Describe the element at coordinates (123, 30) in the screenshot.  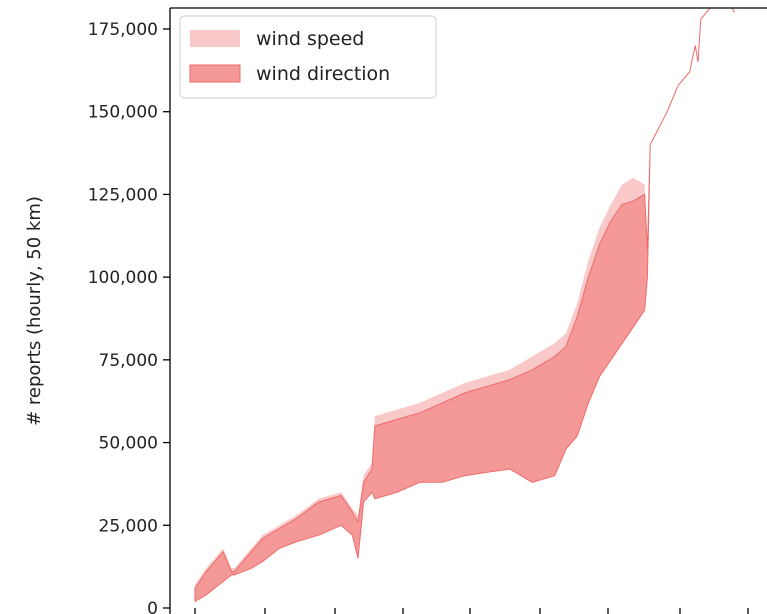
I see `y-tick-label: 175,000` at that location.